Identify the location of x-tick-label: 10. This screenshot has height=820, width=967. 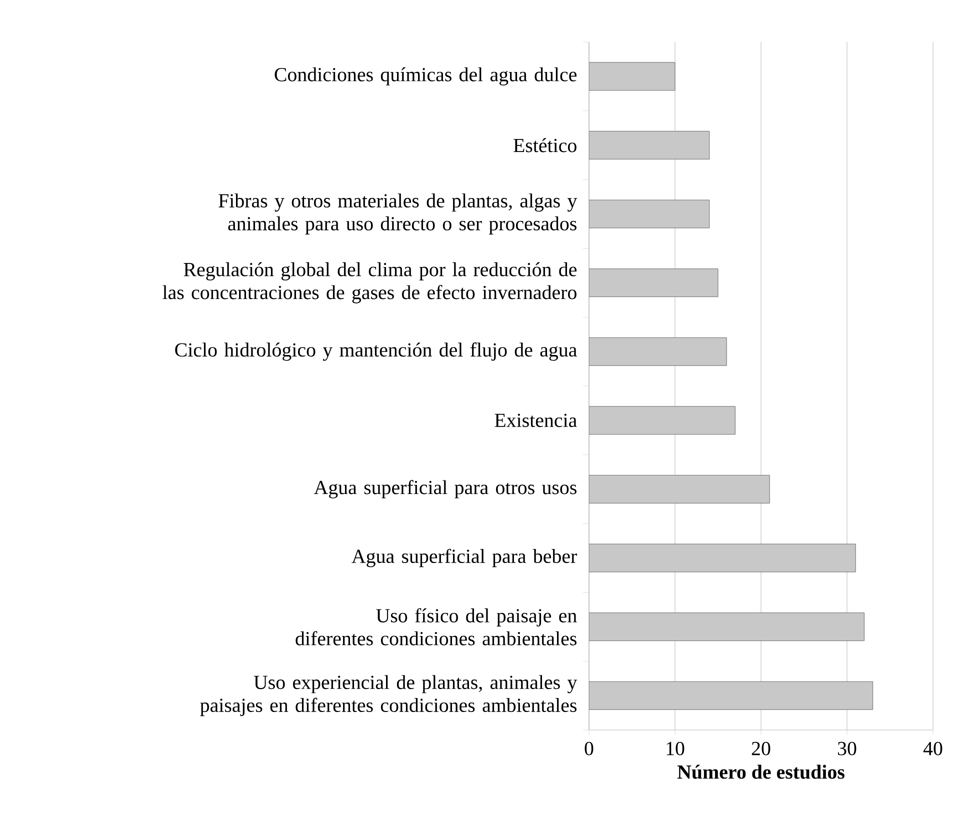
(675, 749).